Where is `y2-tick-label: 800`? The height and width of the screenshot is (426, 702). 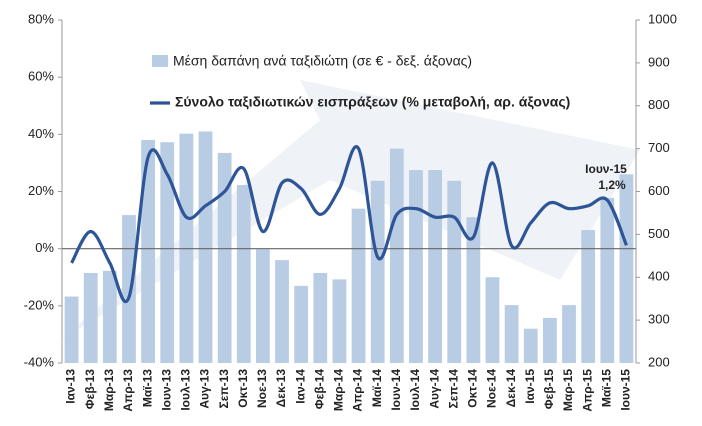 y2-tick-label: 800 is located at coordinates (659, 104).